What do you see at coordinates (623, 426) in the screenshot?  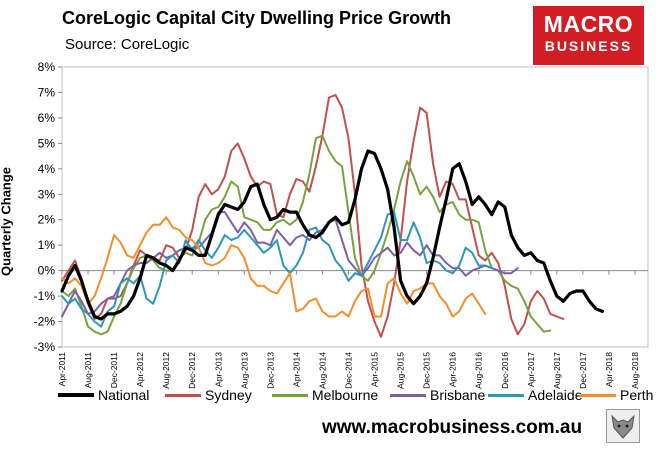 I see `wolf-logo-icon` at bounding box center [623, 426].